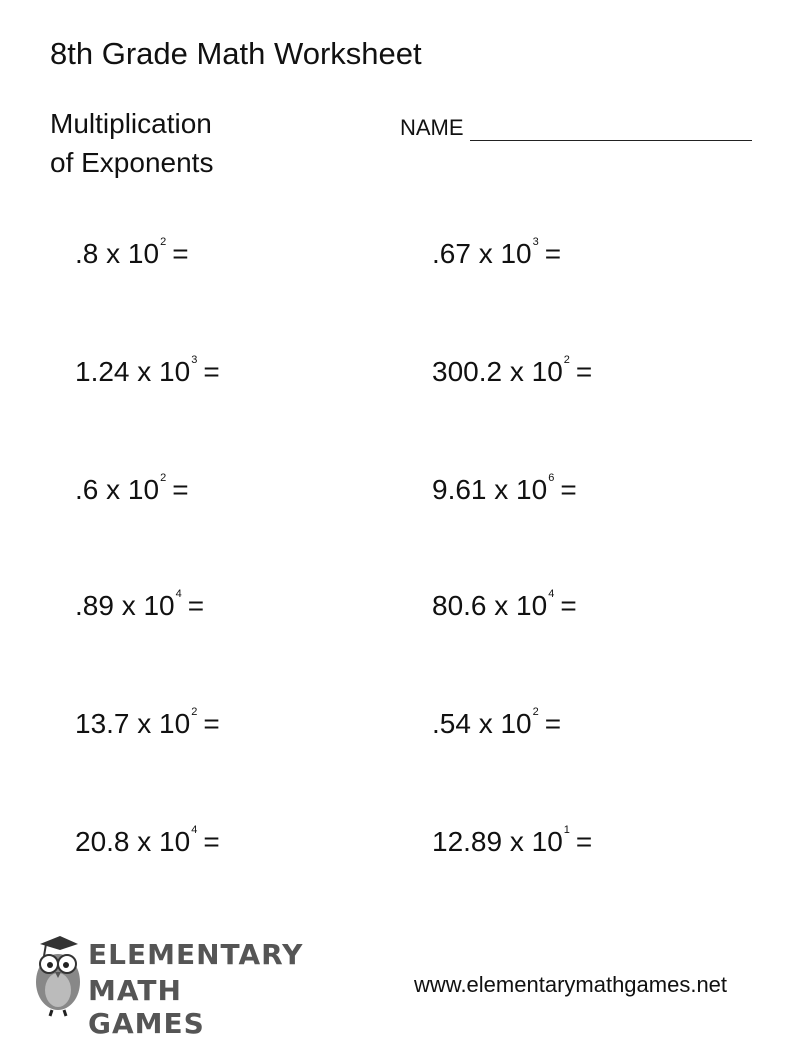 The image size is (800, 1040). I want to click on logo: ELEMENTARY MATH GAMES, so click(164, 986).